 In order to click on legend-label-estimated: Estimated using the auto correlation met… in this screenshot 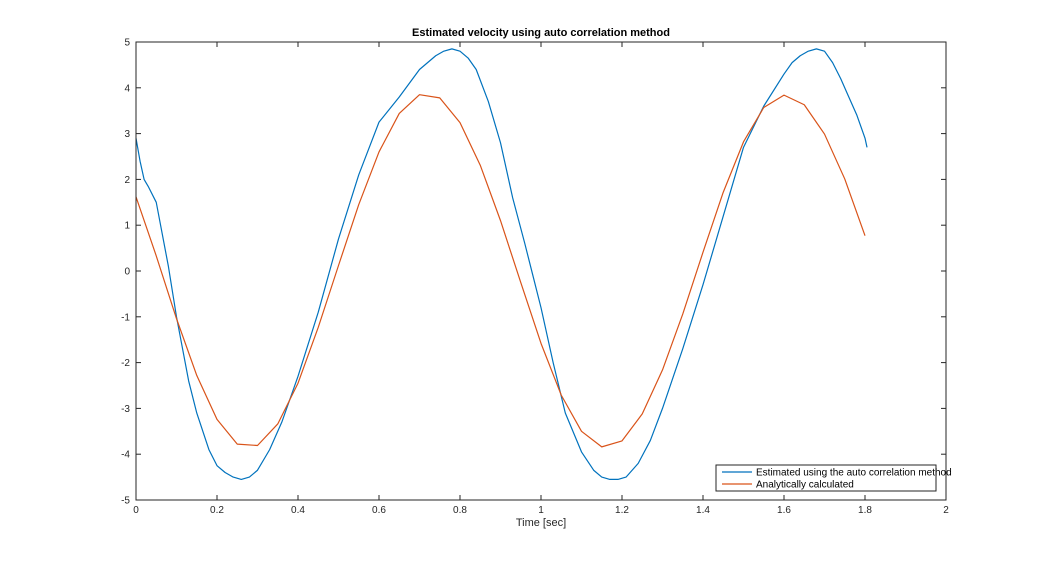, I will do `click(854, 473)`.